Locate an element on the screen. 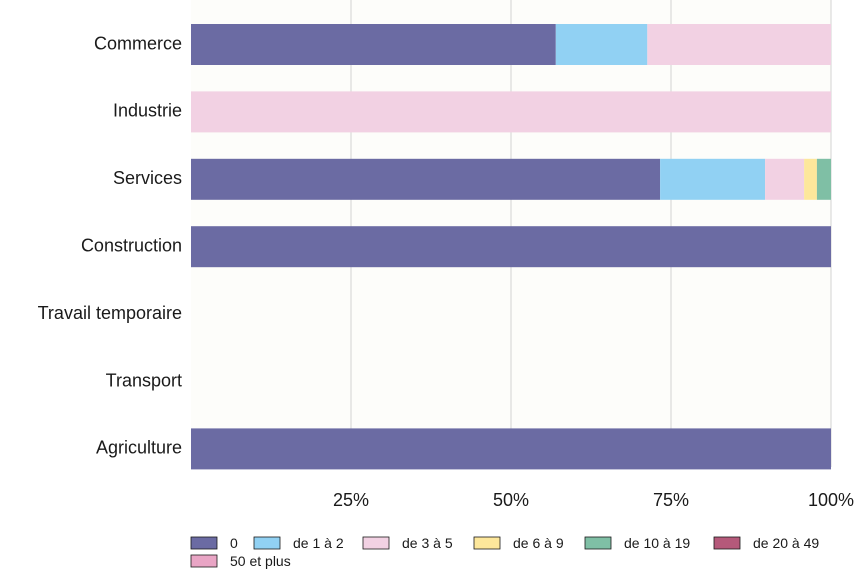 This screenshot has width=861, height=581. category-label-construction: Construction is located at coordinates (131, 245).